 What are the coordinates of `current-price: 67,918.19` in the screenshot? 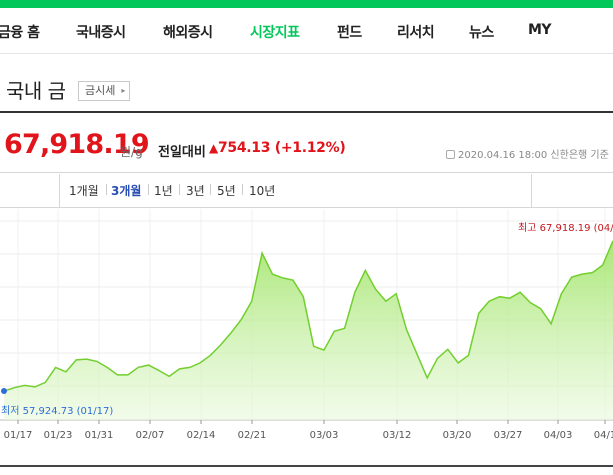 It's located at (77, 144).